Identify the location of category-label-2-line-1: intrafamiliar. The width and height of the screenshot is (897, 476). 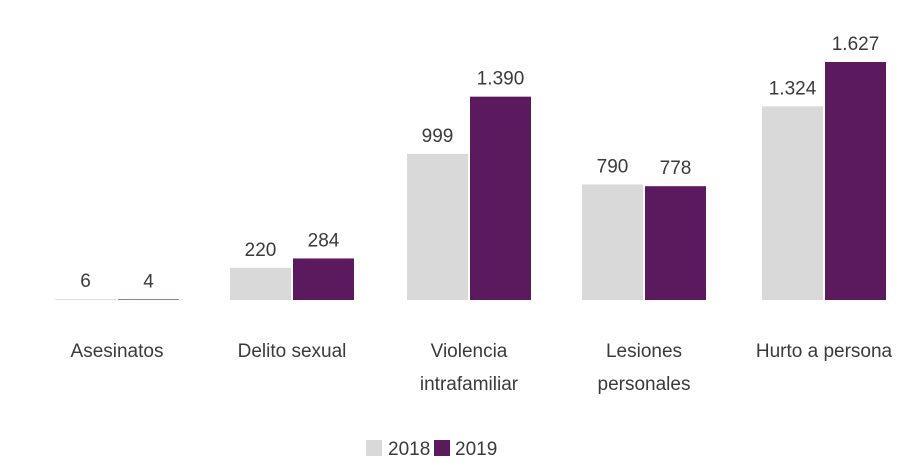
(469, 384).